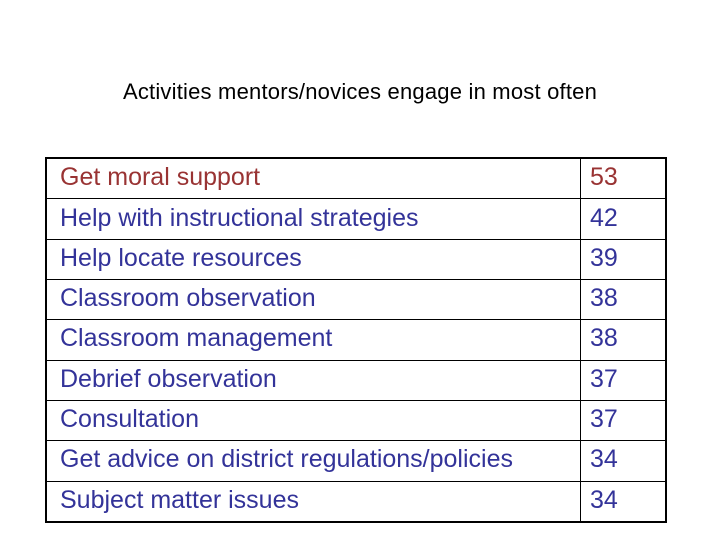 This screenshot has height=540, width=720. Describe the element at coordinates (313, 219) in the screenshot. I see `activity-cell: Help with instructional strategies` at that location.